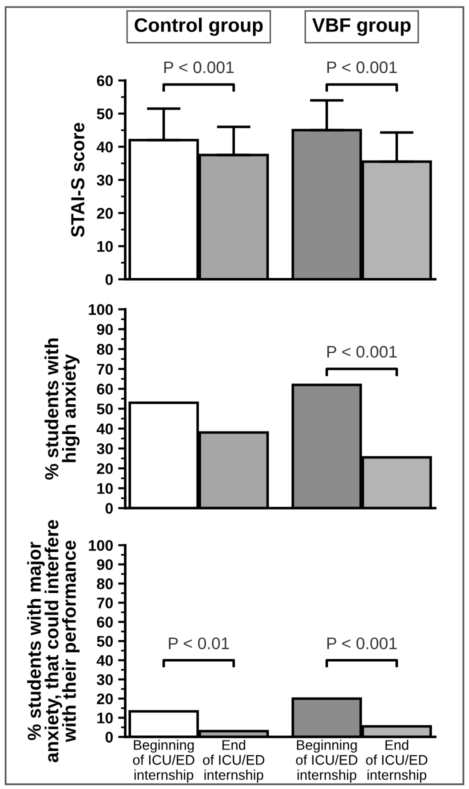 The image size is (469, 789). Describe the element at coordinates (361, 27) in the screenshot. I see `text: VBF group` at that location.